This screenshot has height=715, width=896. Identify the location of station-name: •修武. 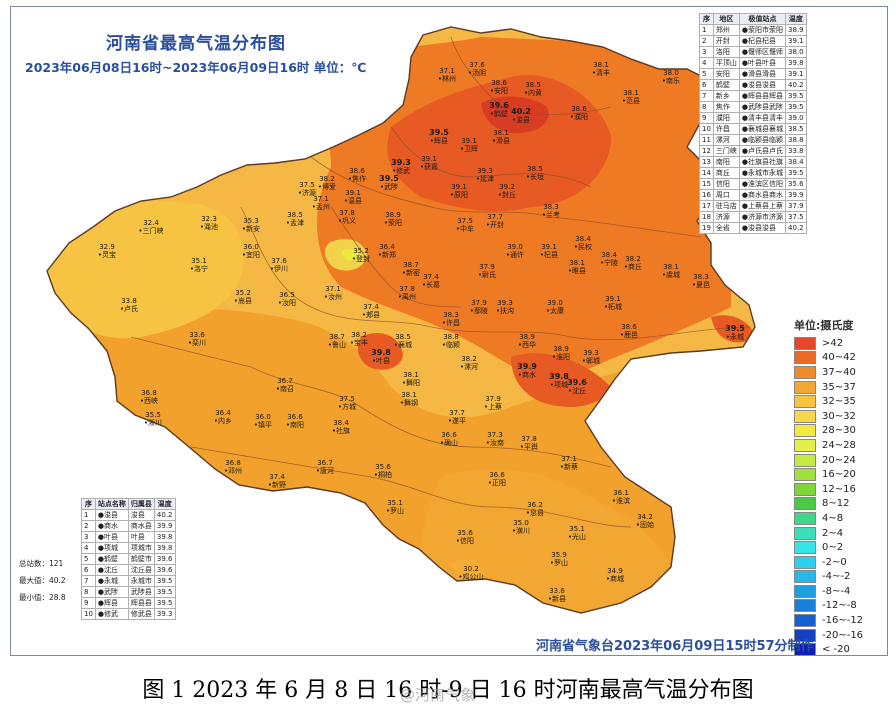
(401, 171).